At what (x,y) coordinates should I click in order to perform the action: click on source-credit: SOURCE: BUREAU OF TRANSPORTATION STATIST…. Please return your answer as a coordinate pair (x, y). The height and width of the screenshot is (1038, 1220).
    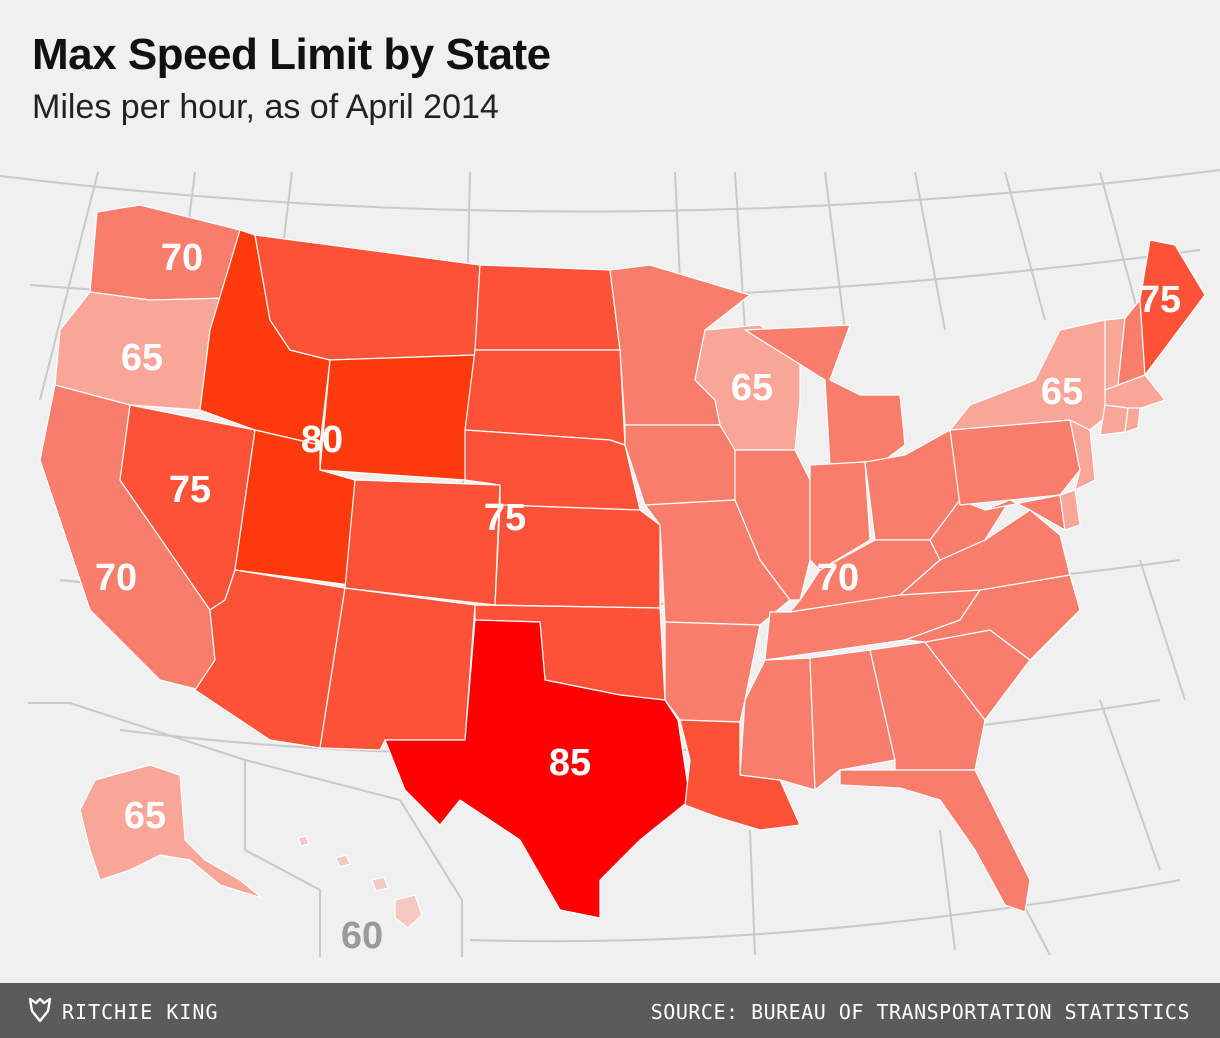
    Looking at the image, I should click on (920, 1012).